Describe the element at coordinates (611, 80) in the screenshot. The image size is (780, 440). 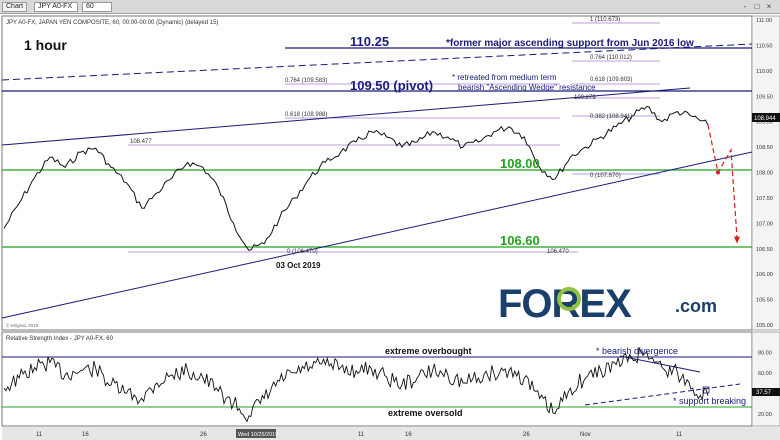
I see `svg-text: 0.618 (109.603)` at that location.